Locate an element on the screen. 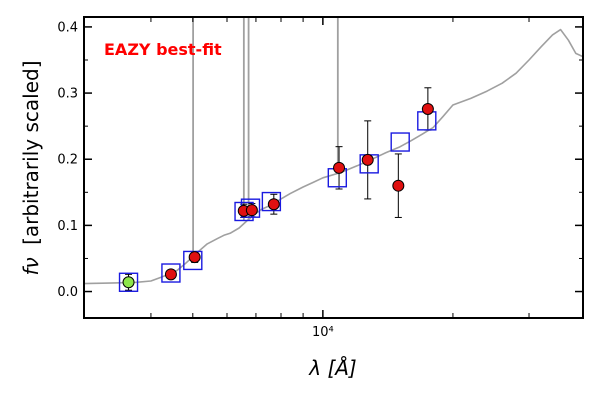 The image size is (600, 400). y-tick-label: 0.3 is located at coordinates (67, 94).